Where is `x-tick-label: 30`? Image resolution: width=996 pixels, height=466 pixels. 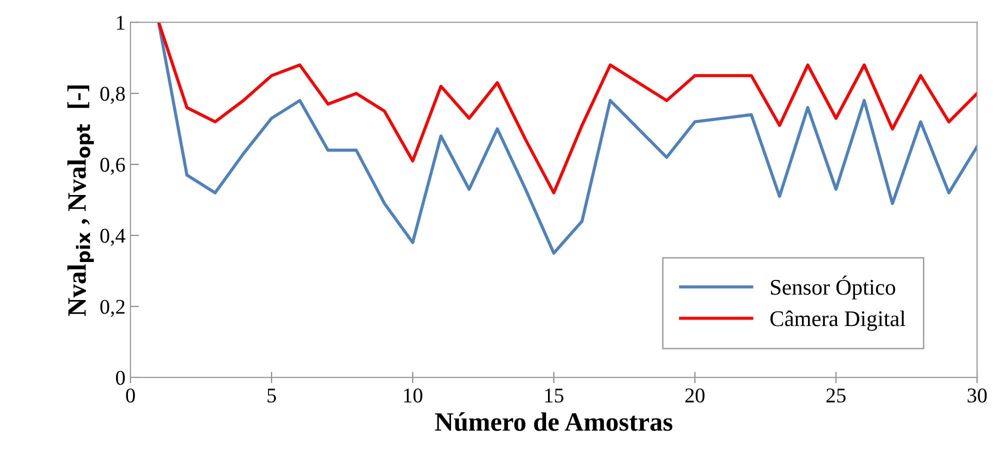 x-tick-label: 30 is located at coordinates (977, 395).